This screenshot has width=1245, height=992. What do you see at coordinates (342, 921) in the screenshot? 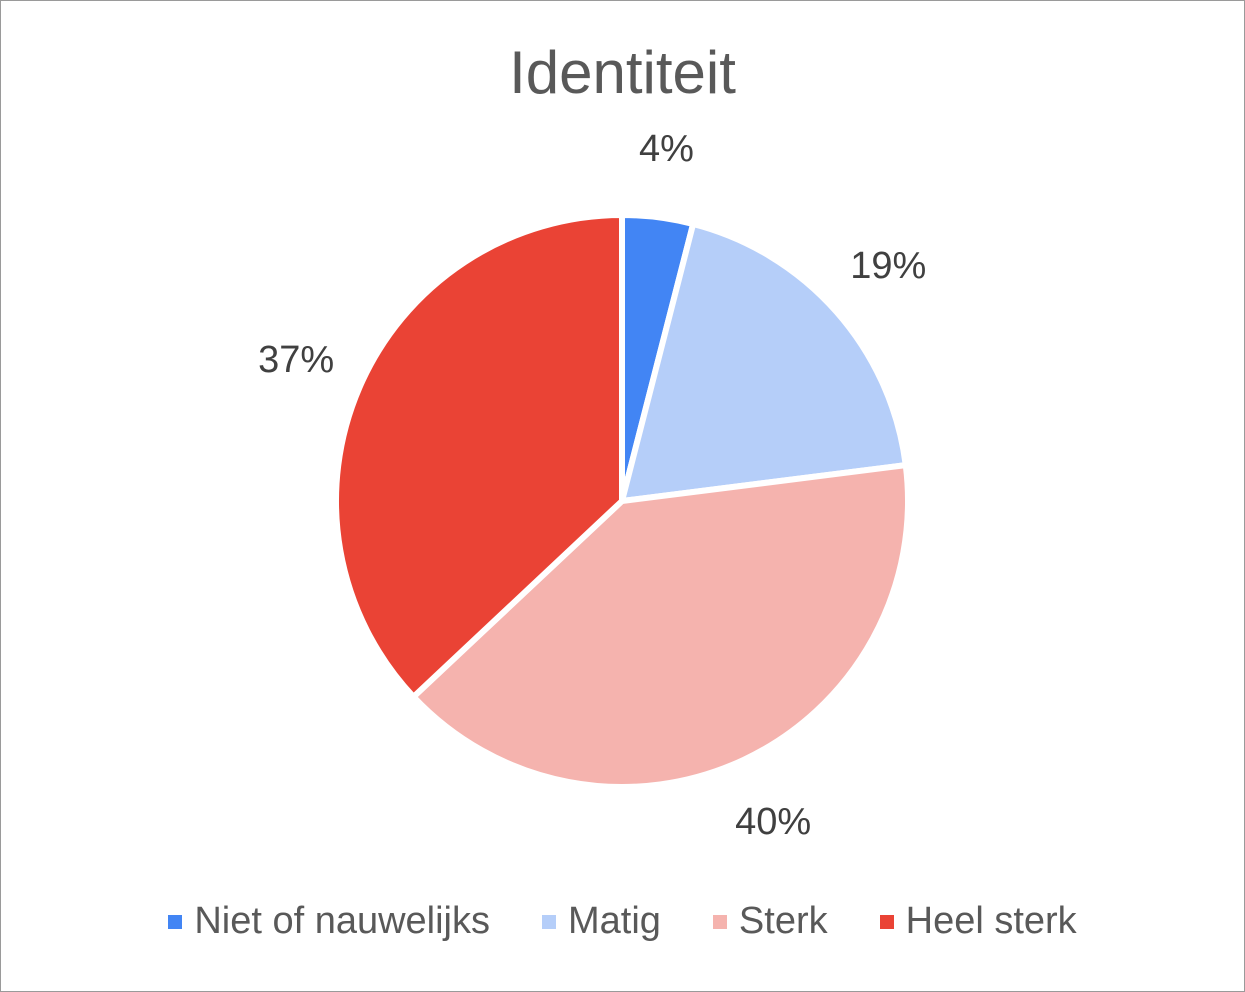
I see `legend-label: Niet of nauwelijks` at bounding box center [342, 921].